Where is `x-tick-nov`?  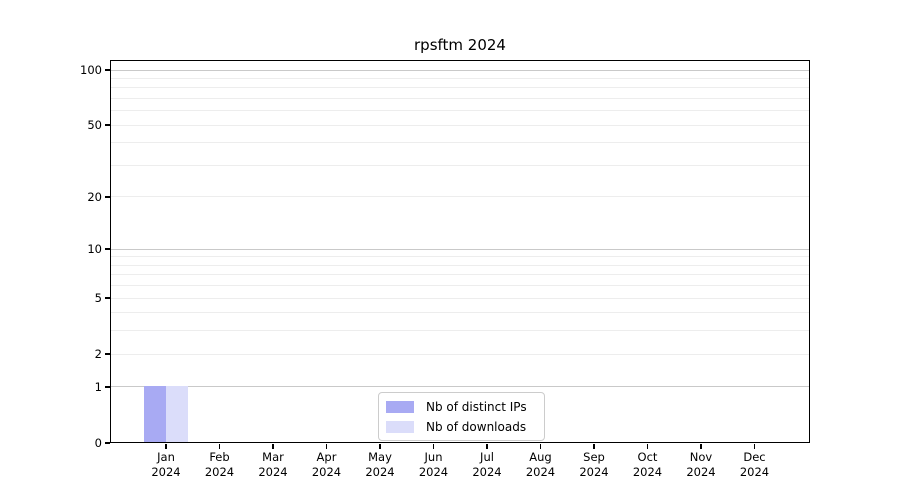 x-tick-nov is located at coordinates (701, 446).